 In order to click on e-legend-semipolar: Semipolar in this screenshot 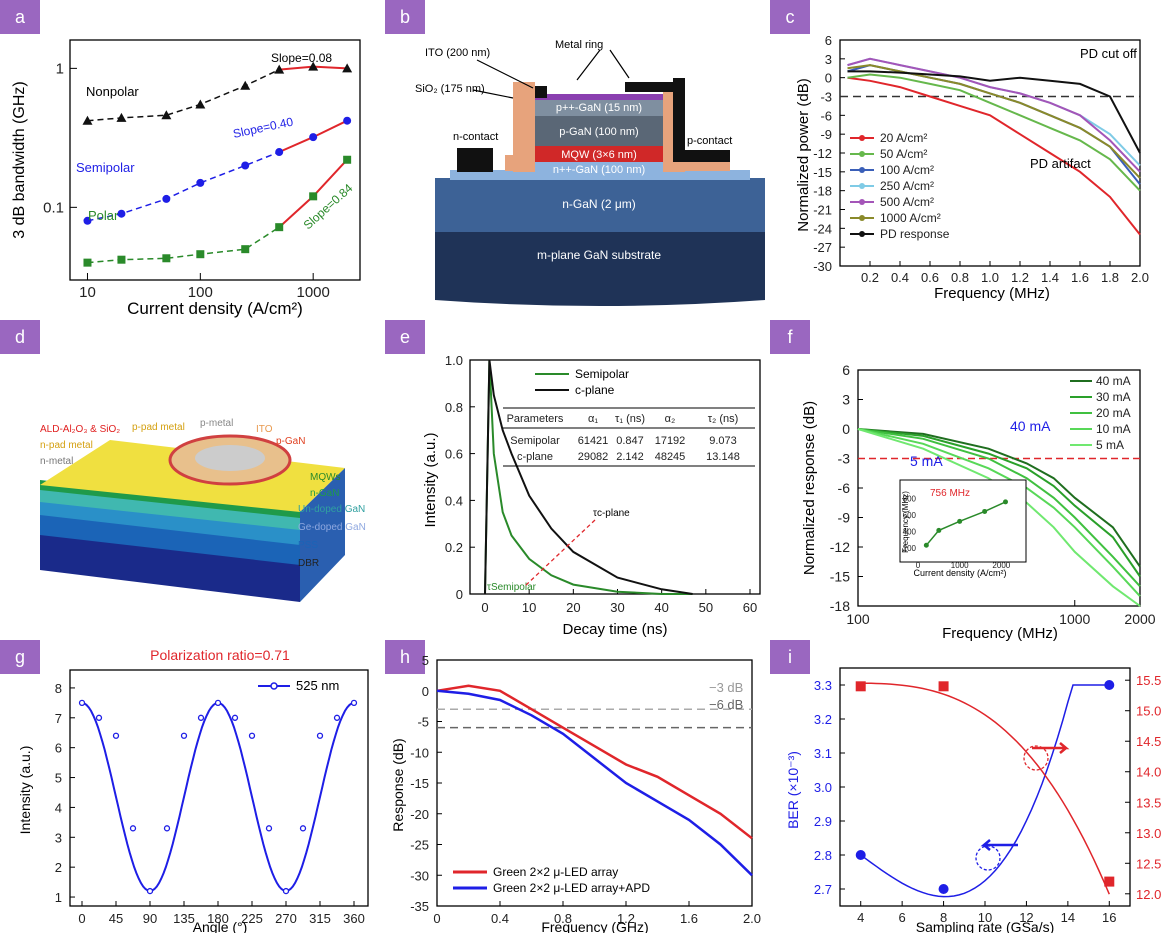, I will do `click(602, 374)`.